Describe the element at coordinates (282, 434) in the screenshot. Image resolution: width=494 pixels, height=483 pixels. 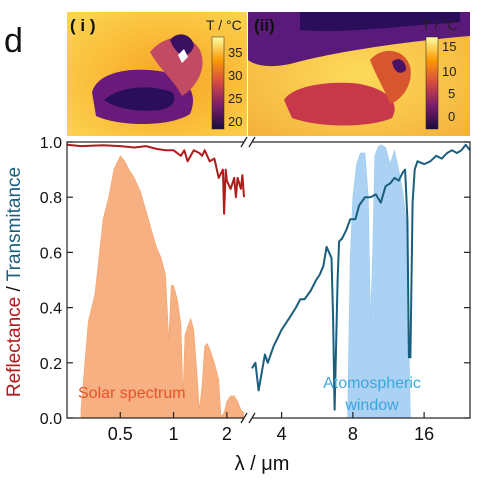
I see `x-tick-label: 4` at that location.